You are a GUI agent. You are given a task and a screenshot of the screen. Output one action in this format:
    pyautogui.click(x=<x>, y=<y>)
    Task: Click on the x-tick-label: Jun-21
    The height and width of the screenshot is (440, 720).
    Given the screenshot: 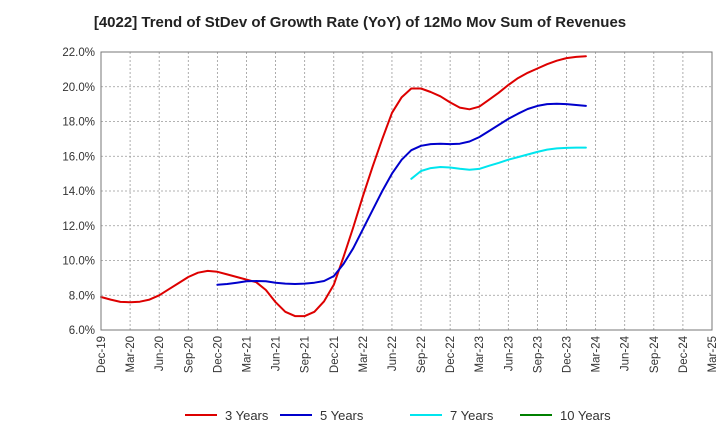 What is the action you would take?
    pyautogui.click(x=277, y=353)
    